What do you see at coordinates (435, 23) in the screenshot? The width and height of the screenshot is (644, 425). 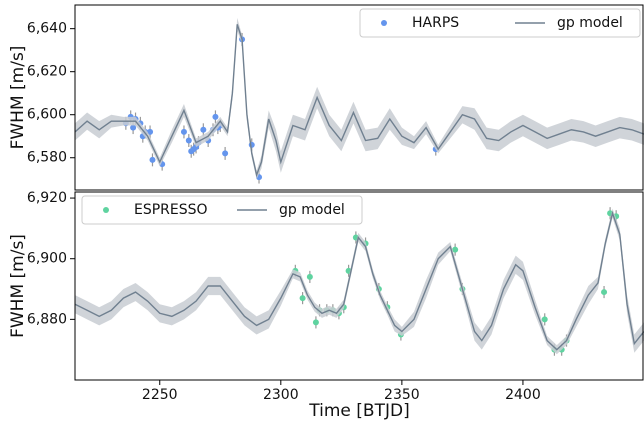 I see `legend-label: HARPS` at bounding box center [435, 23].